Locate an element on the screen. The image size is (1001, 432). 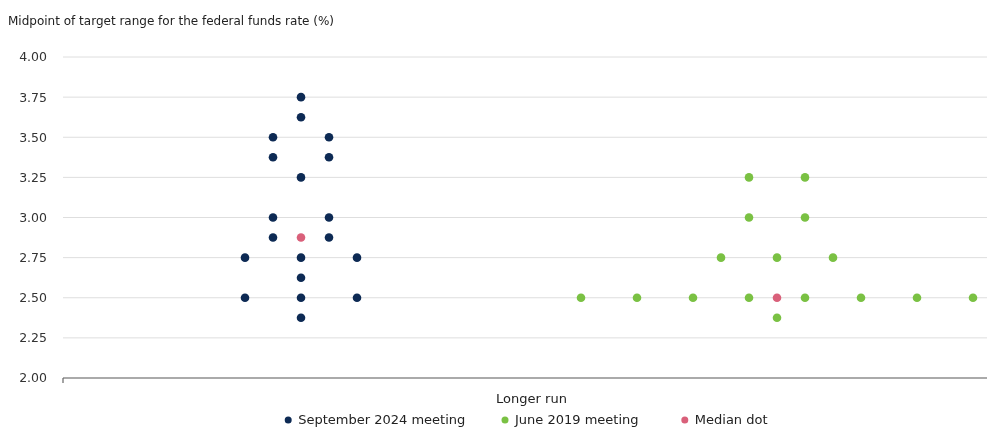
y-tick-label: 3.25 is located at coordinates (33, 177).